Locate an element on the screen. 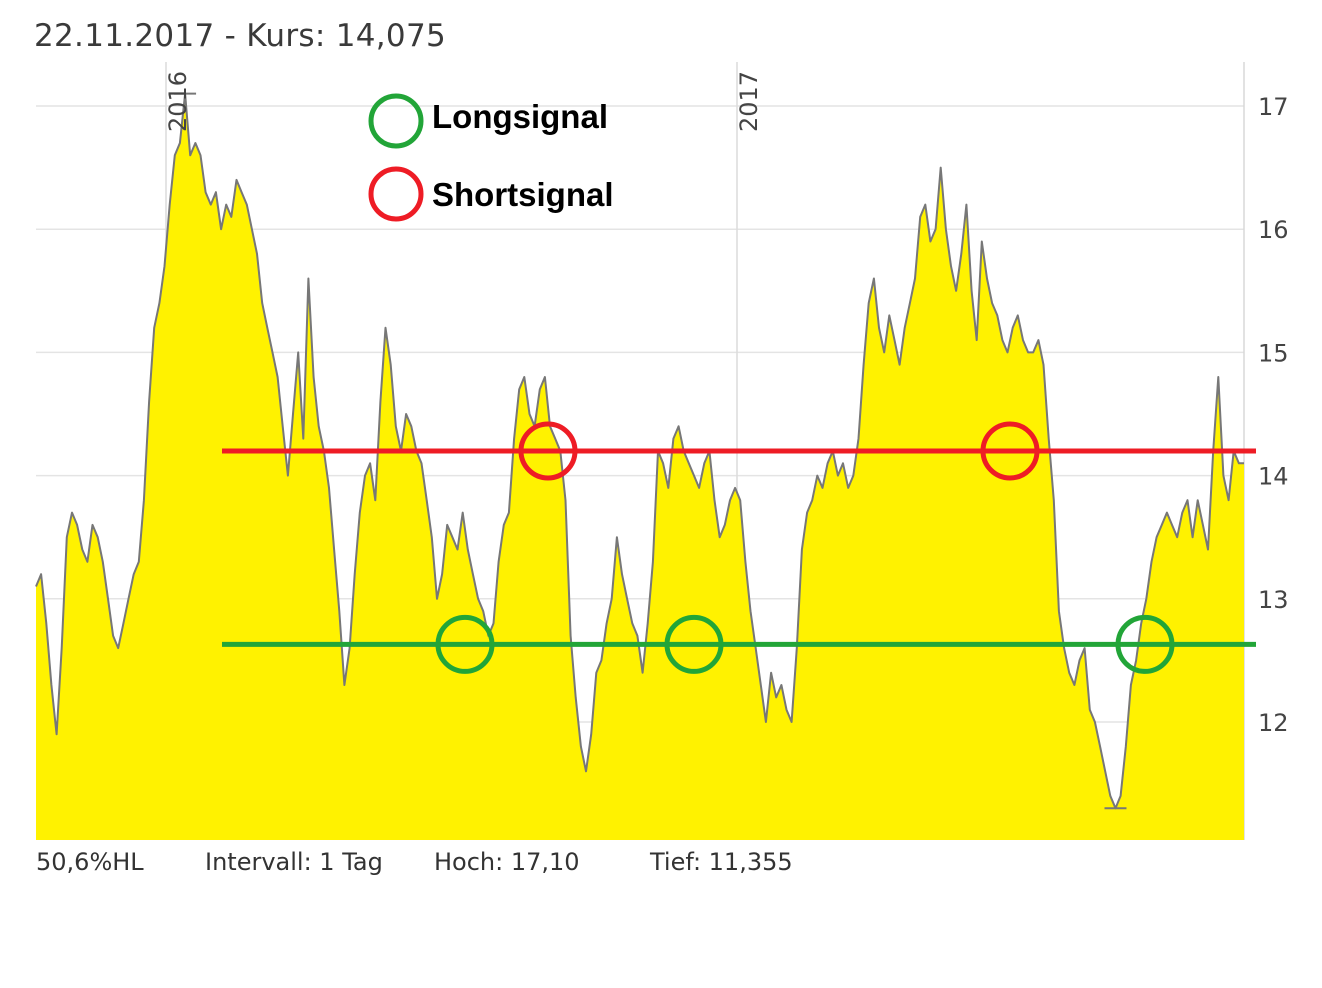  footer-intervall: Intervall: 1 Tag is located at coordinates (294, 862).